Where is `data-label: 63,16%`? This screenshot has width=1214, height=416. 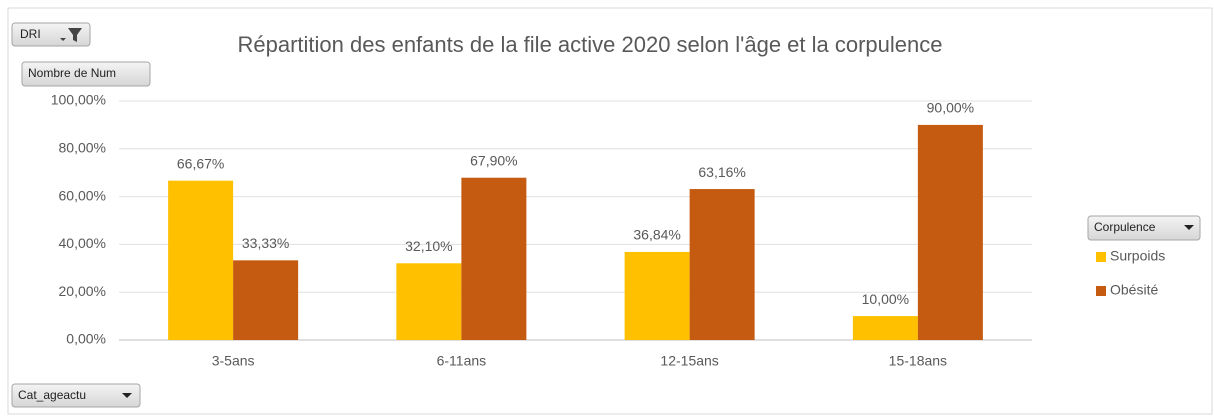 data-label: 63,16% is located at coordinates (721, 172).